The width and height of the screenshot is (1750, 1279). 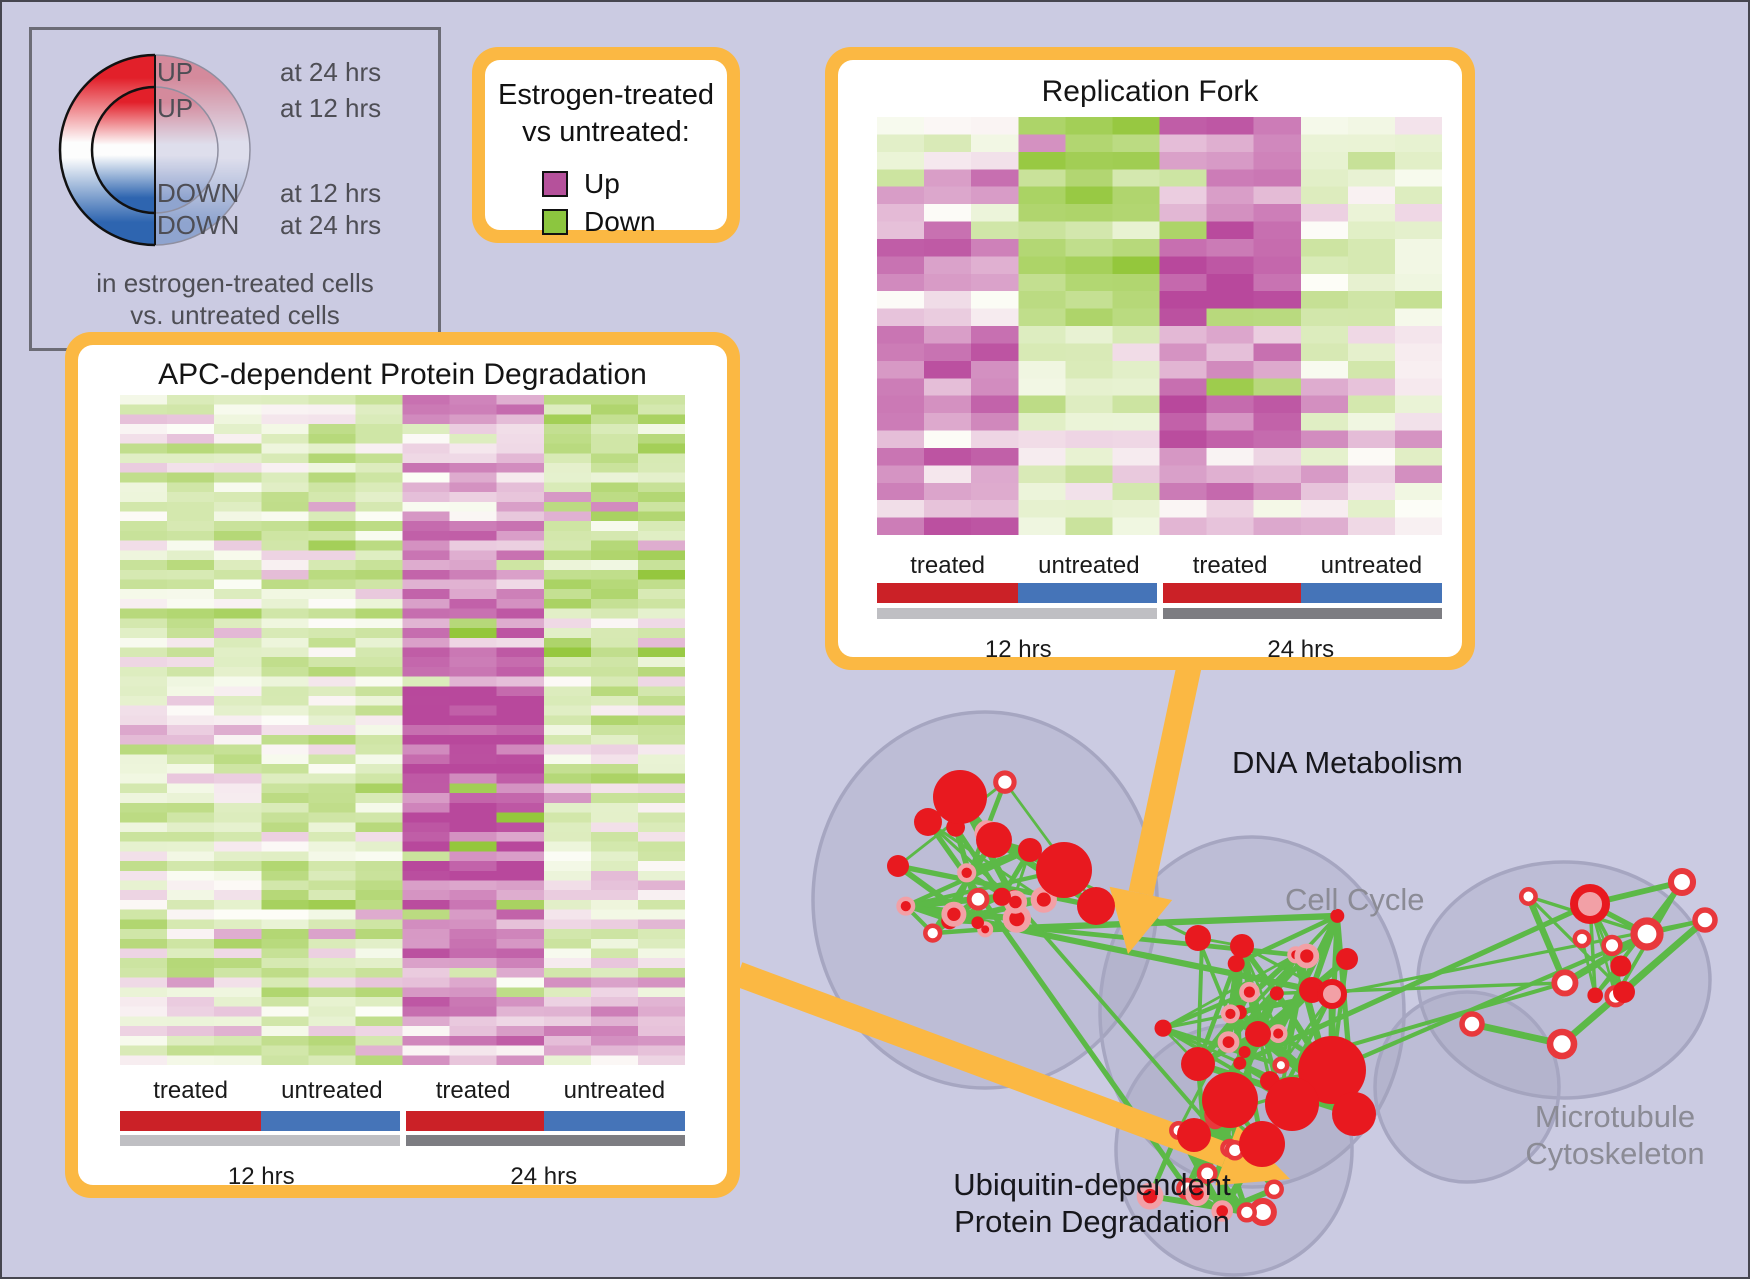 I want to click on color-key-items: Up Down, so click(x=599, y=203).